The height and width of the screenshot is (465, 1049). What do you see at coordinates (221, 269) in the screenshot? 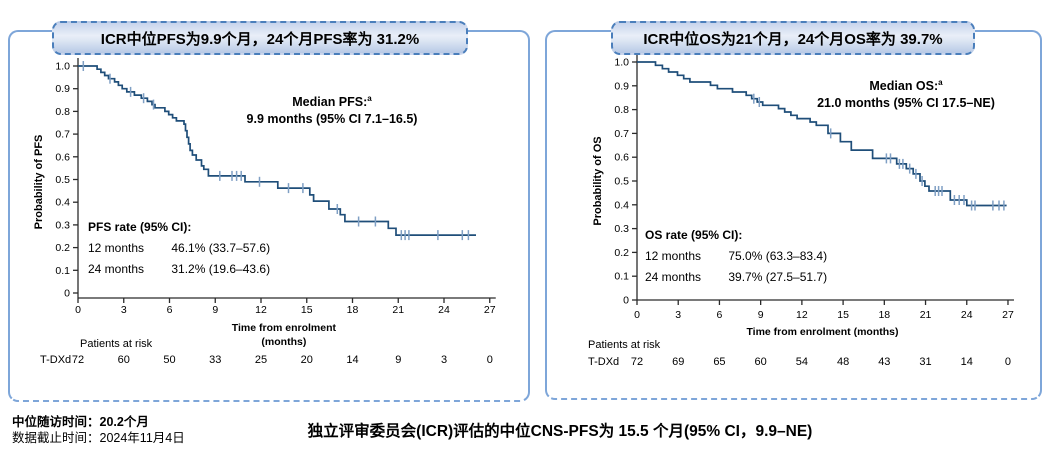
I see `rate-row-value: 31.2% (19.6–43.6)` at bounding box center [221, 269].